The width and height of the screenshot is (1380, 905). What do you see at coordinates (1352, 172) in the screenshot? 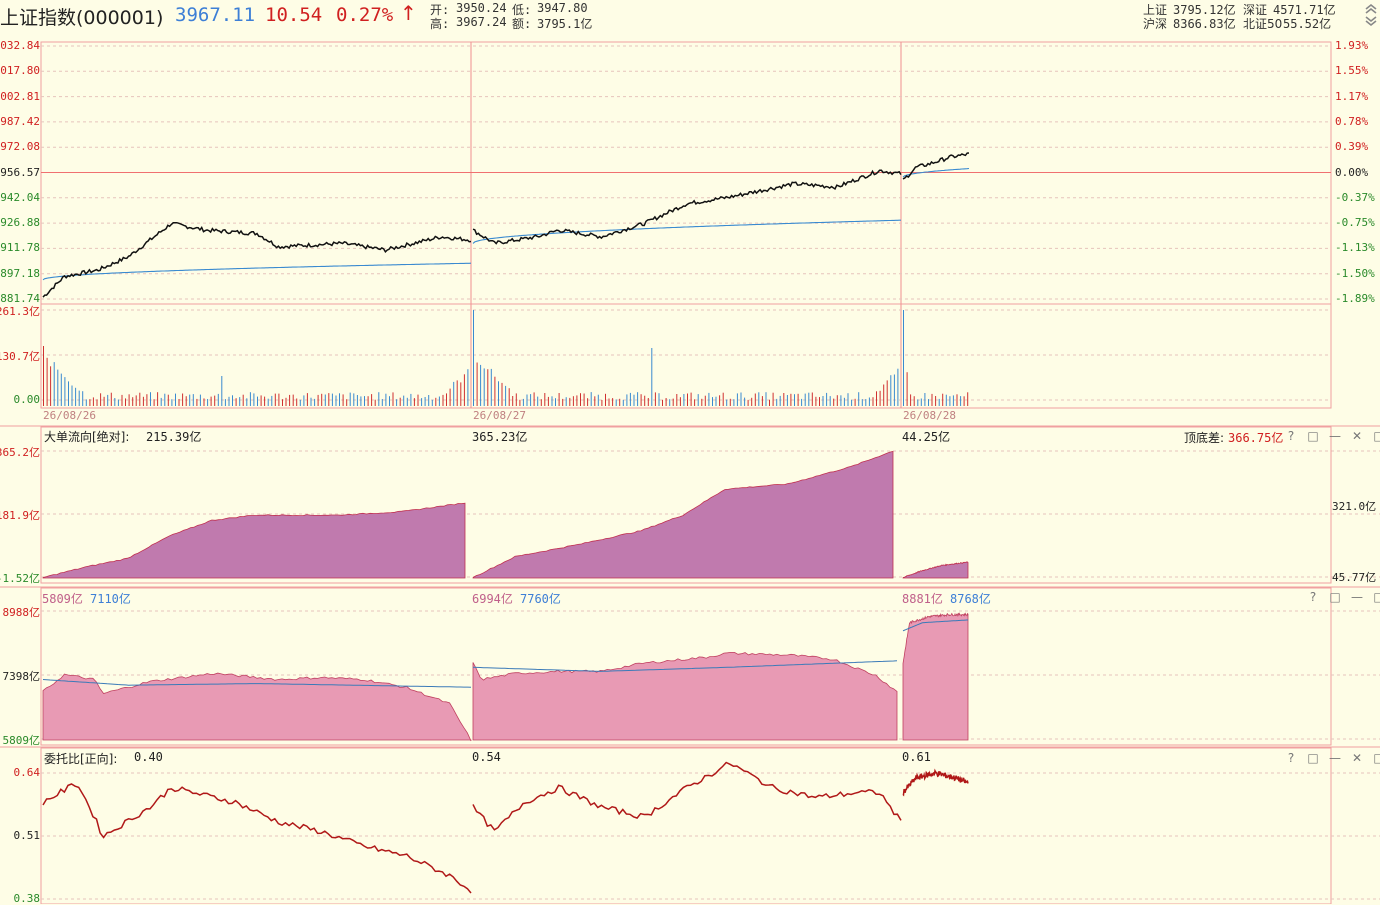
I see `axis-tick-label: 0.00%` at bounding box center [1352, 172].